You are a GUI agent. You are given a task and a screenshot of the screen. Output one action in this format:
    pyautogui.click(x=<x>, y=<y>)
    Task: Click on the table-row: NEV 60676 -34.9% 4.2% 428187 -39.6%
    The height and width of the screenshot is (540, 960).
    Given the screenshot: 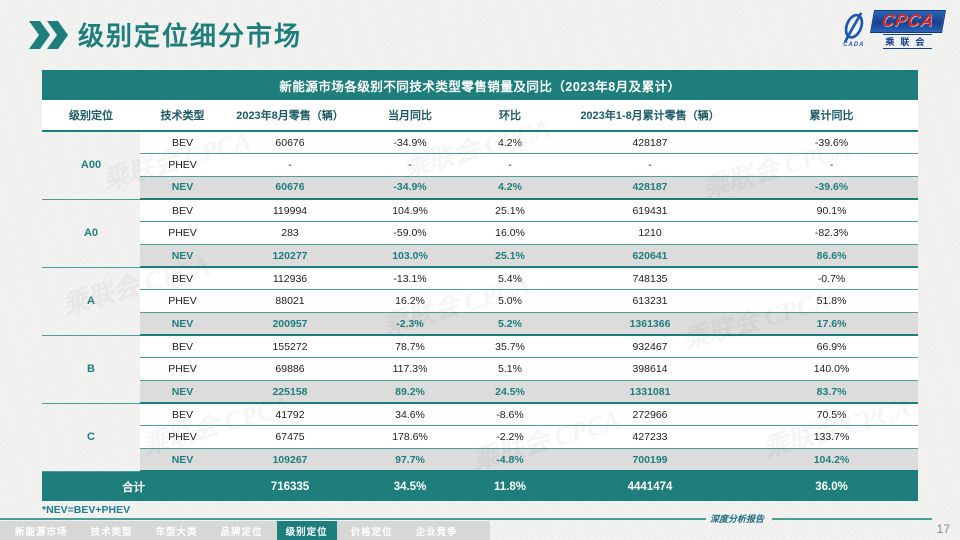 What is the action you would take?
    pyautogui.click(x=480, y=188)
    